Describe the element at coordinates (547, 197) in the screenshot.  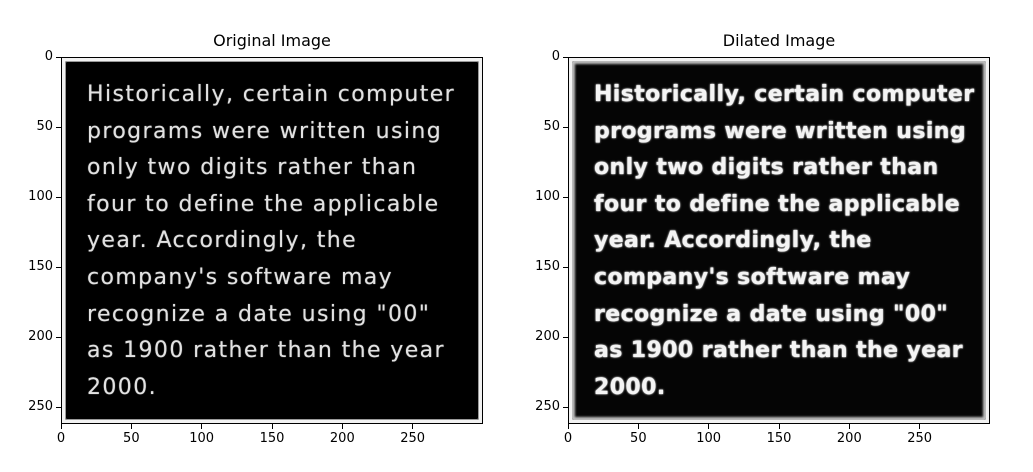
I see `y-tick-label-dilated: 100` at that location.